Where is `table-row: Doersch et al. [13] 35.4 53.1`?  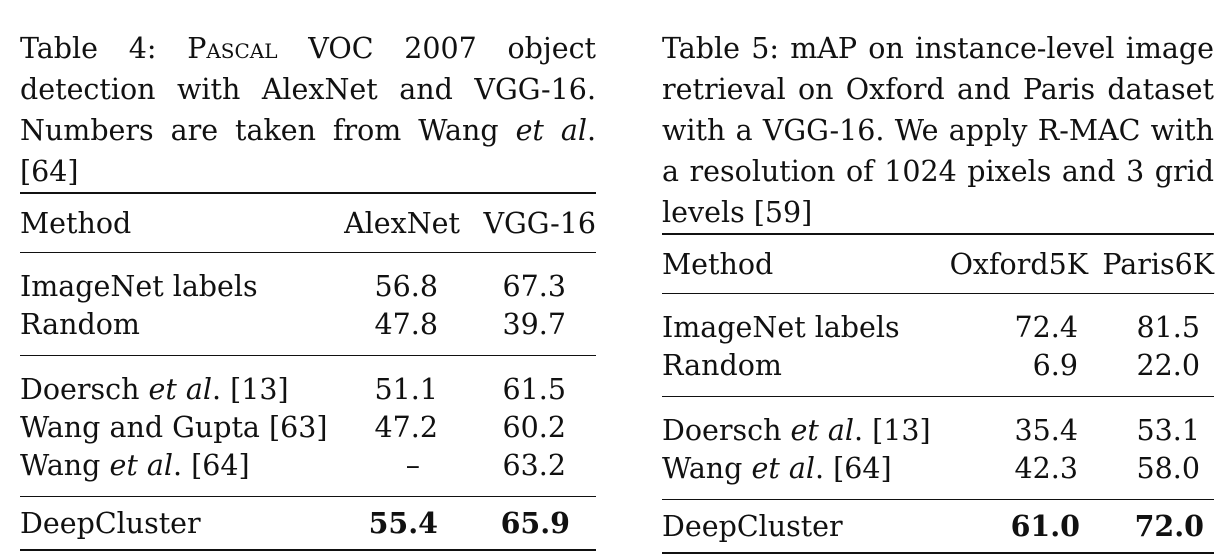 table-row: Doersch et al. [13] 35.4 53.1 is located at coordinates (938, 423).